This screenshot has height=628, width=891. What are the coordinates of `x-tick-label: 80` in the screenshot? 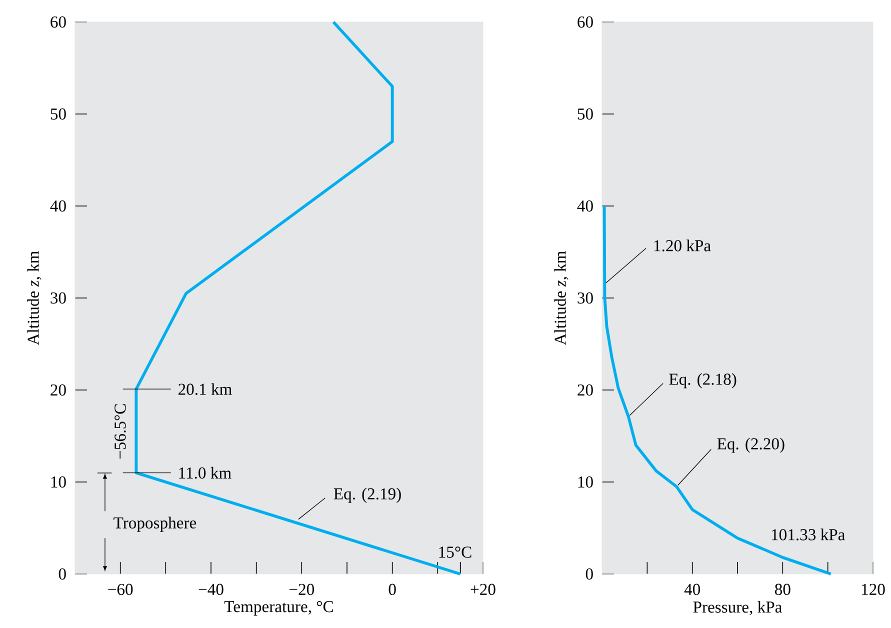 It's located at (782, 590).